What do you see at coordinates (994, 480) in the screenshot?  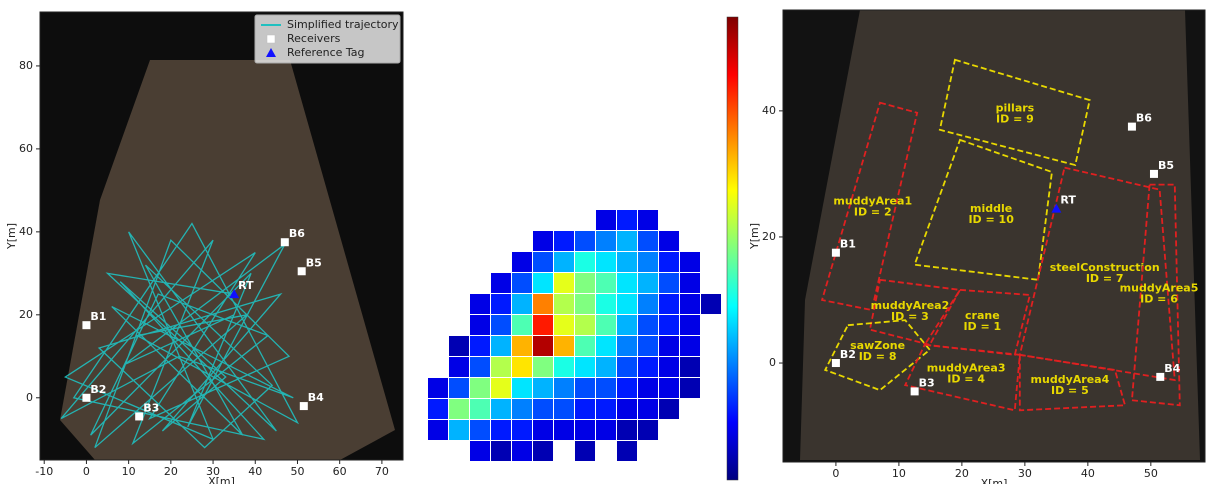 I see `x-axis-label: X[m]` at bounding box center [994, 480].